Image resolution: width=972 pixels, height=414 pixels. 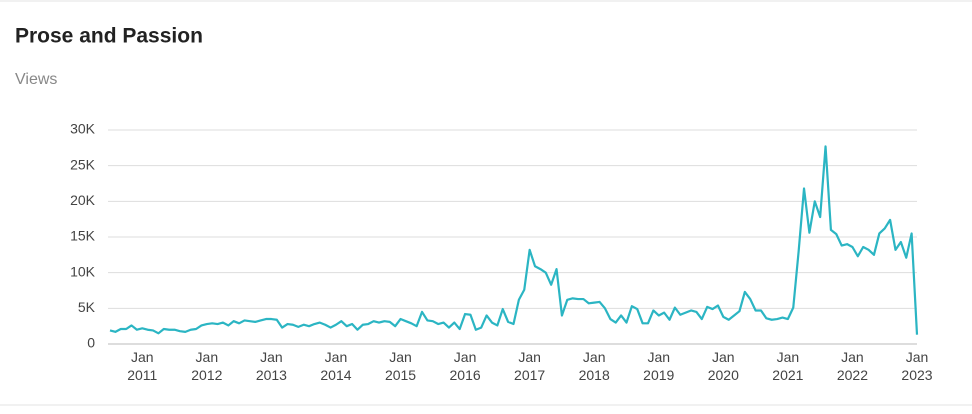 I want to click on y-tick-label: 25K, so click(x=83, y=164).